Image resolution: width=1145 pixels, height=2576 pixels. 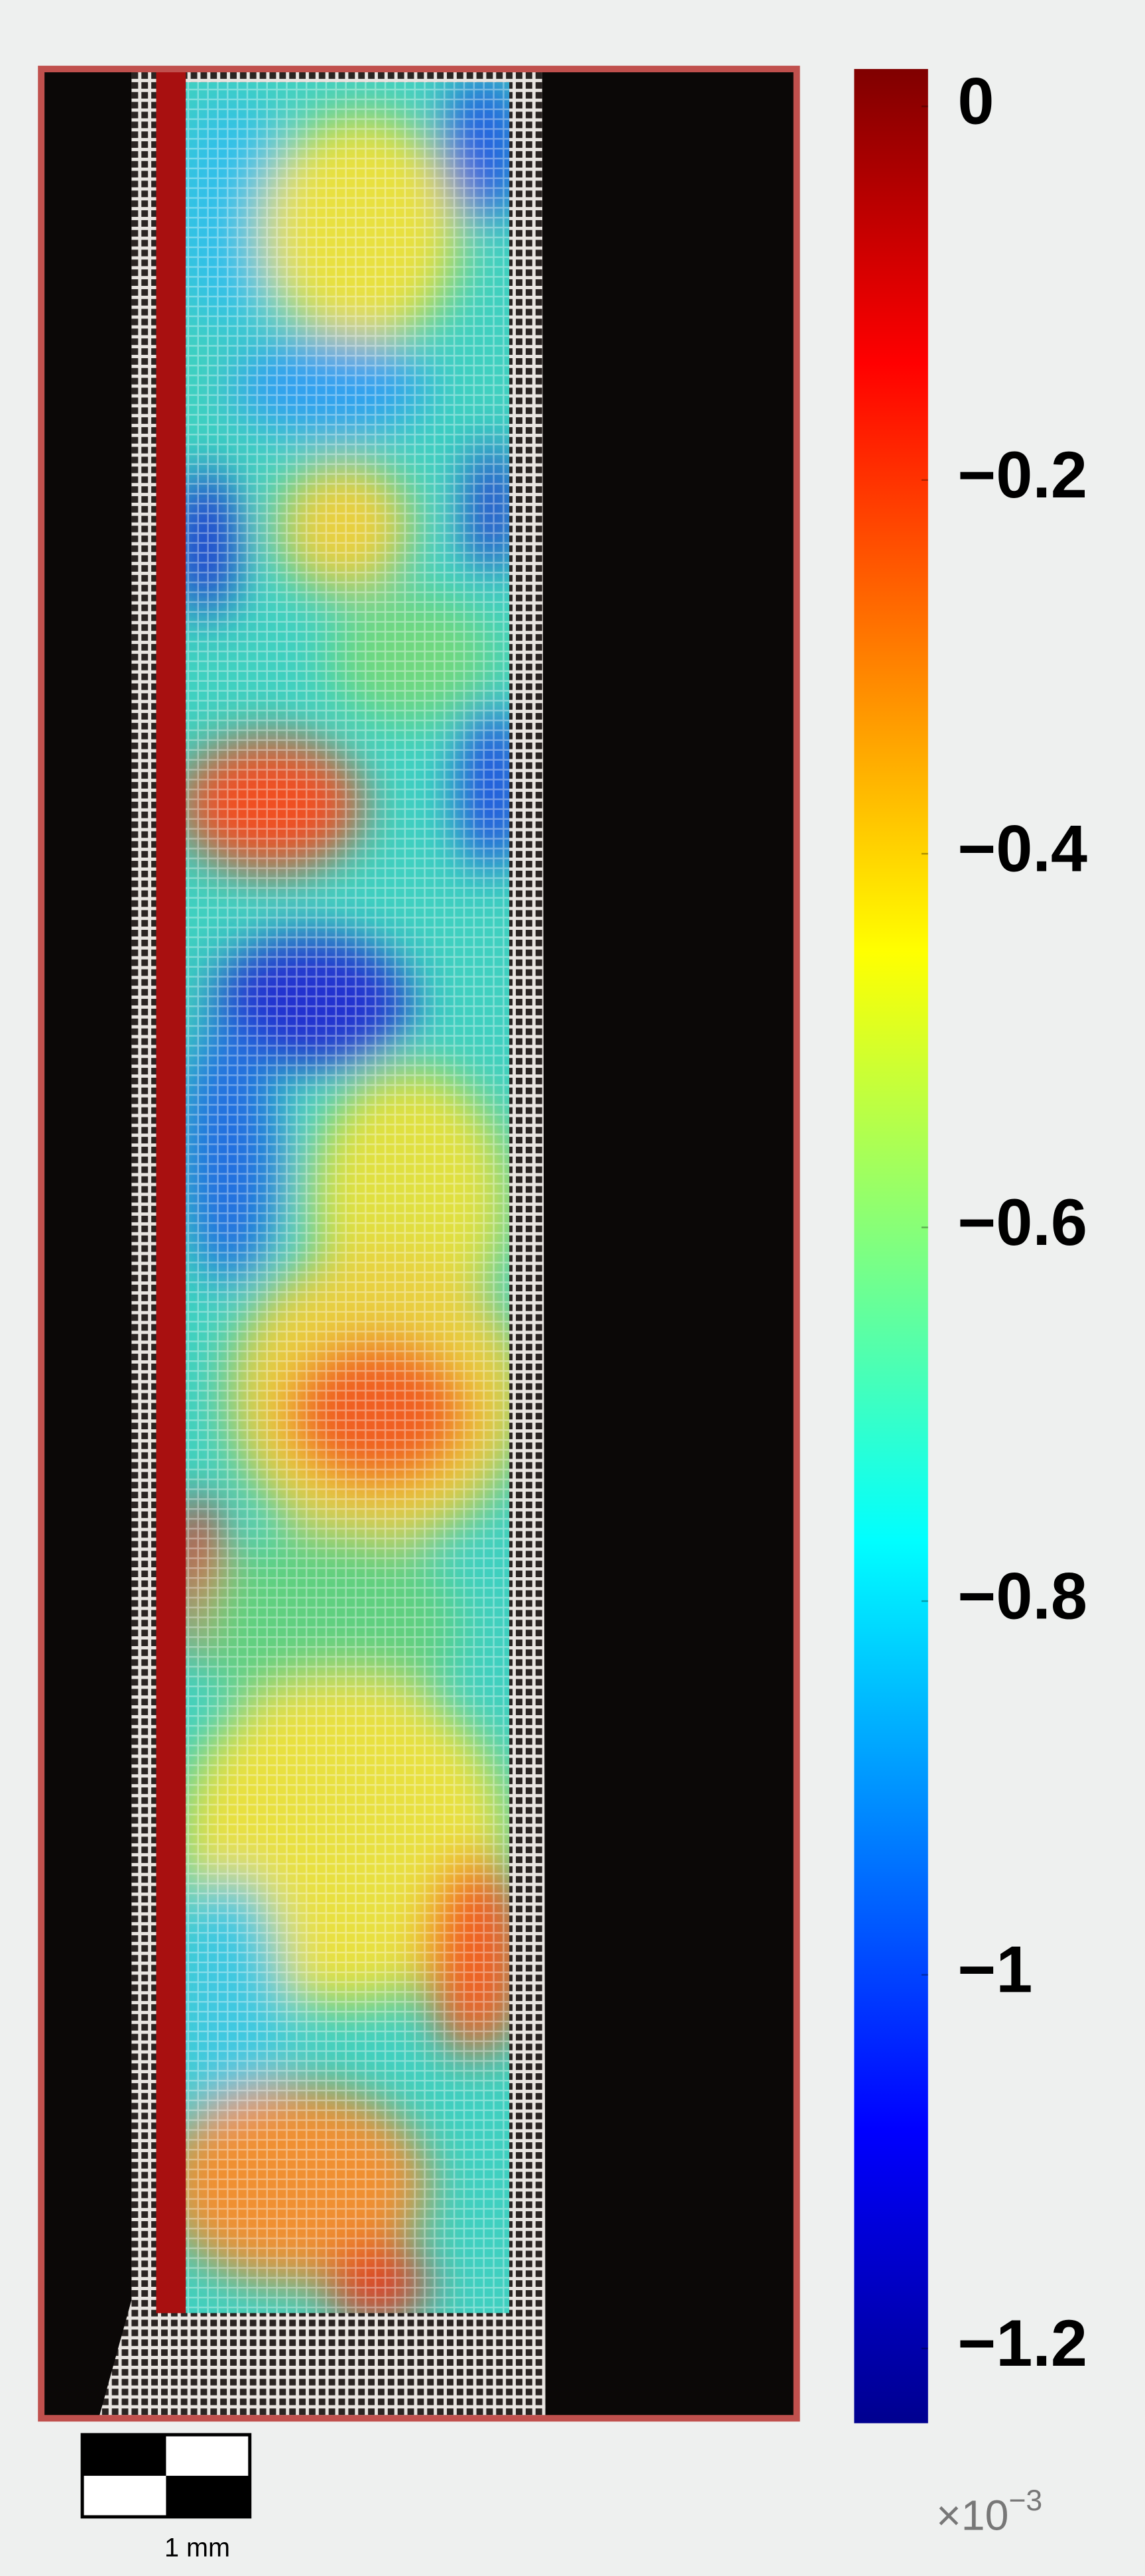 What do you see at coordinates (972, 2516) in the screenshot?
I see `multiplier-base: ×10` at bounding box center [972, 2516].